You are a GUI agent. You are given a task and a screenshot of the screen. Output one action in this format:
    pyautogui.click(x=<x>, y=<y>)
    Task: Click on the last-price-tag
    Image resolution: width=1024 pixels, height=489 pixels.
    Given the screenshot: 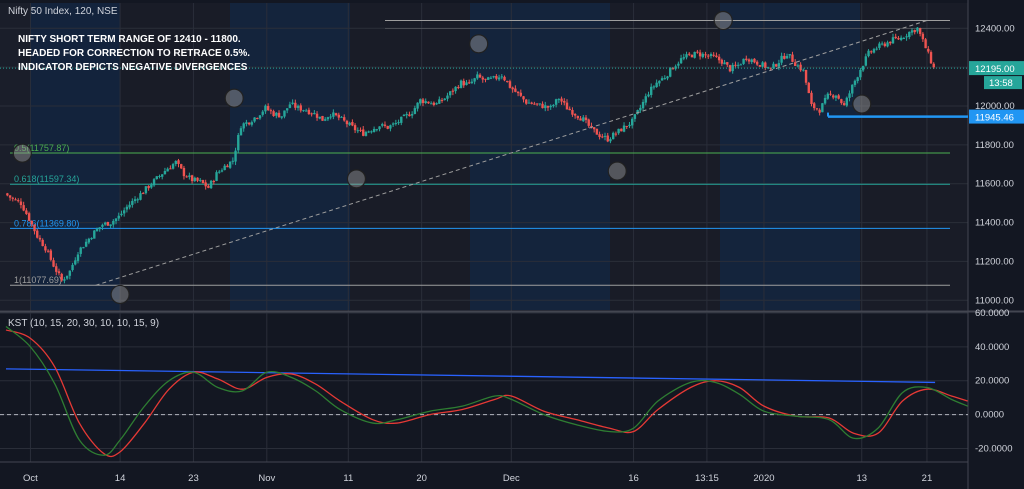 What is the action you would take?
    pyautogui.click(x=996, y=68)
    